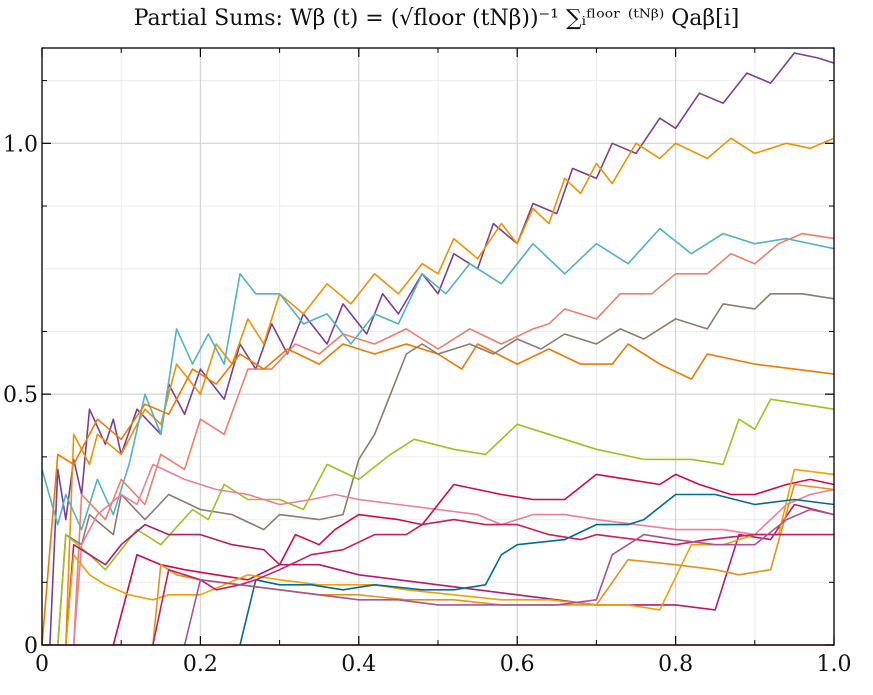 The height and width of the screenshot is (695, 873). What do you see at coordinates (42, 664) in the screenshot?
I see `x-tick-label: 0` at bounding box center [42, 664].